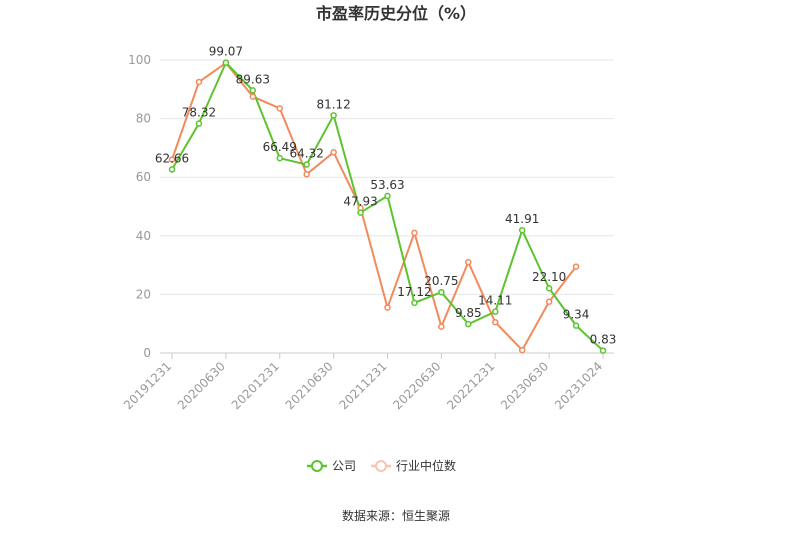  What do you see at coordinates (578, 385) in the screenshot?
I see `x-tick-label: 20231024` at bounding box center [578, 385].